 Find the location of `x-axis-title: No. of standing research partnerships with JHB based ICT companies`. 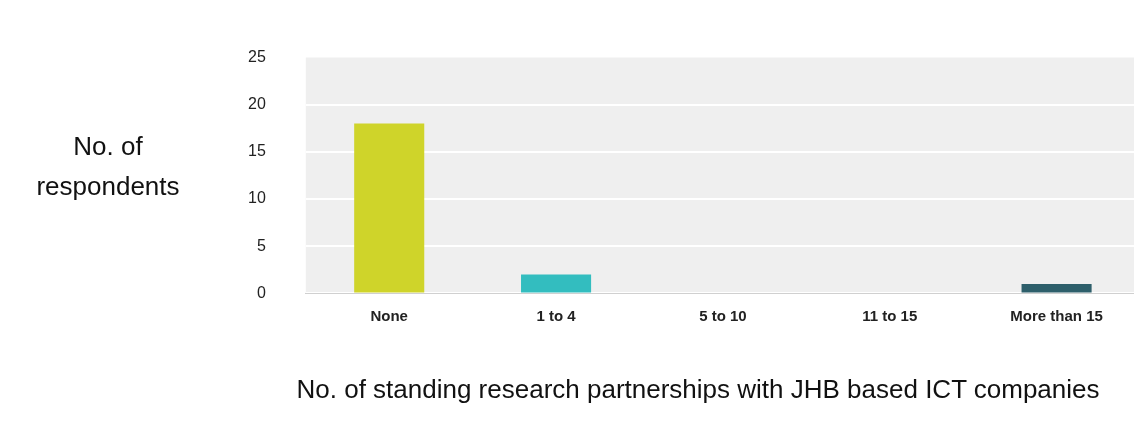

x-axis-title: No. of standing research partnerships with JHB based ICT companies is located at coordinates (698, 389).